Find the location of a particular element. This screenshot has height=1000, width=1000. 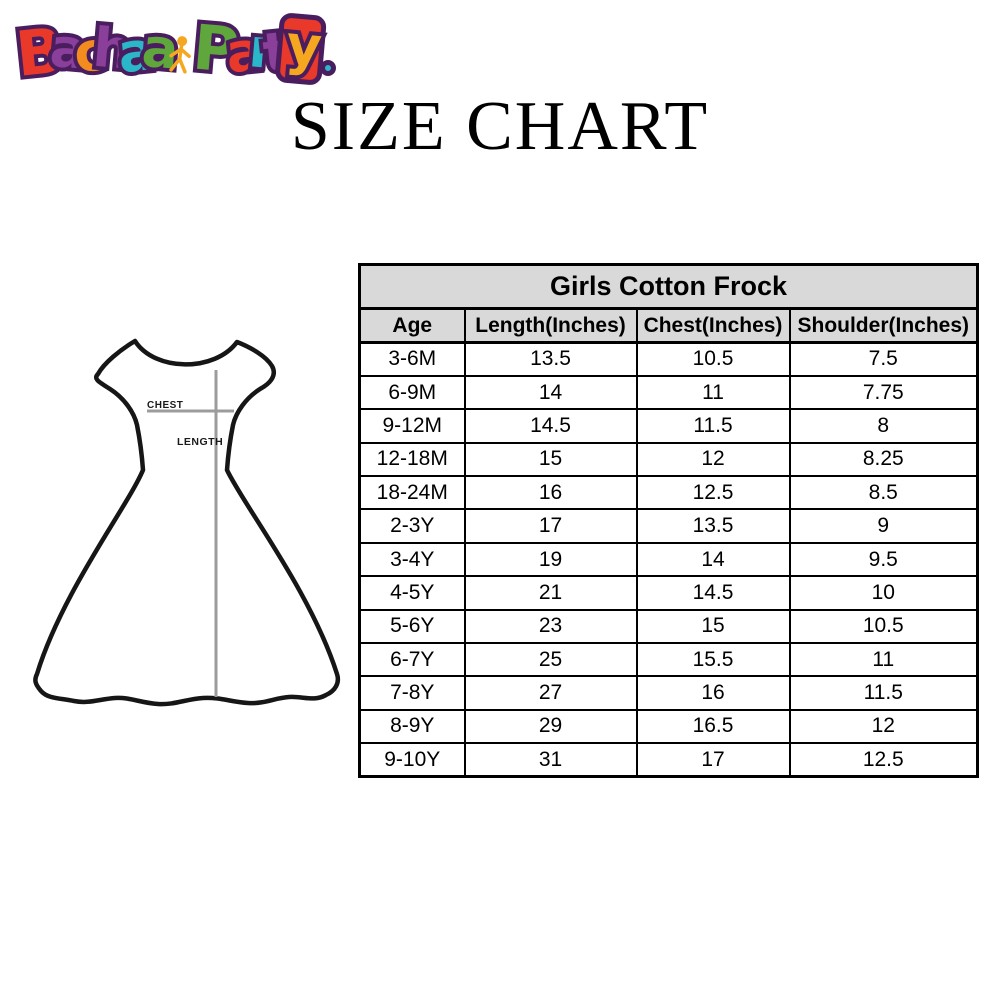

table-title: Girls Cotton Frock is located at coordinates (668, 286).